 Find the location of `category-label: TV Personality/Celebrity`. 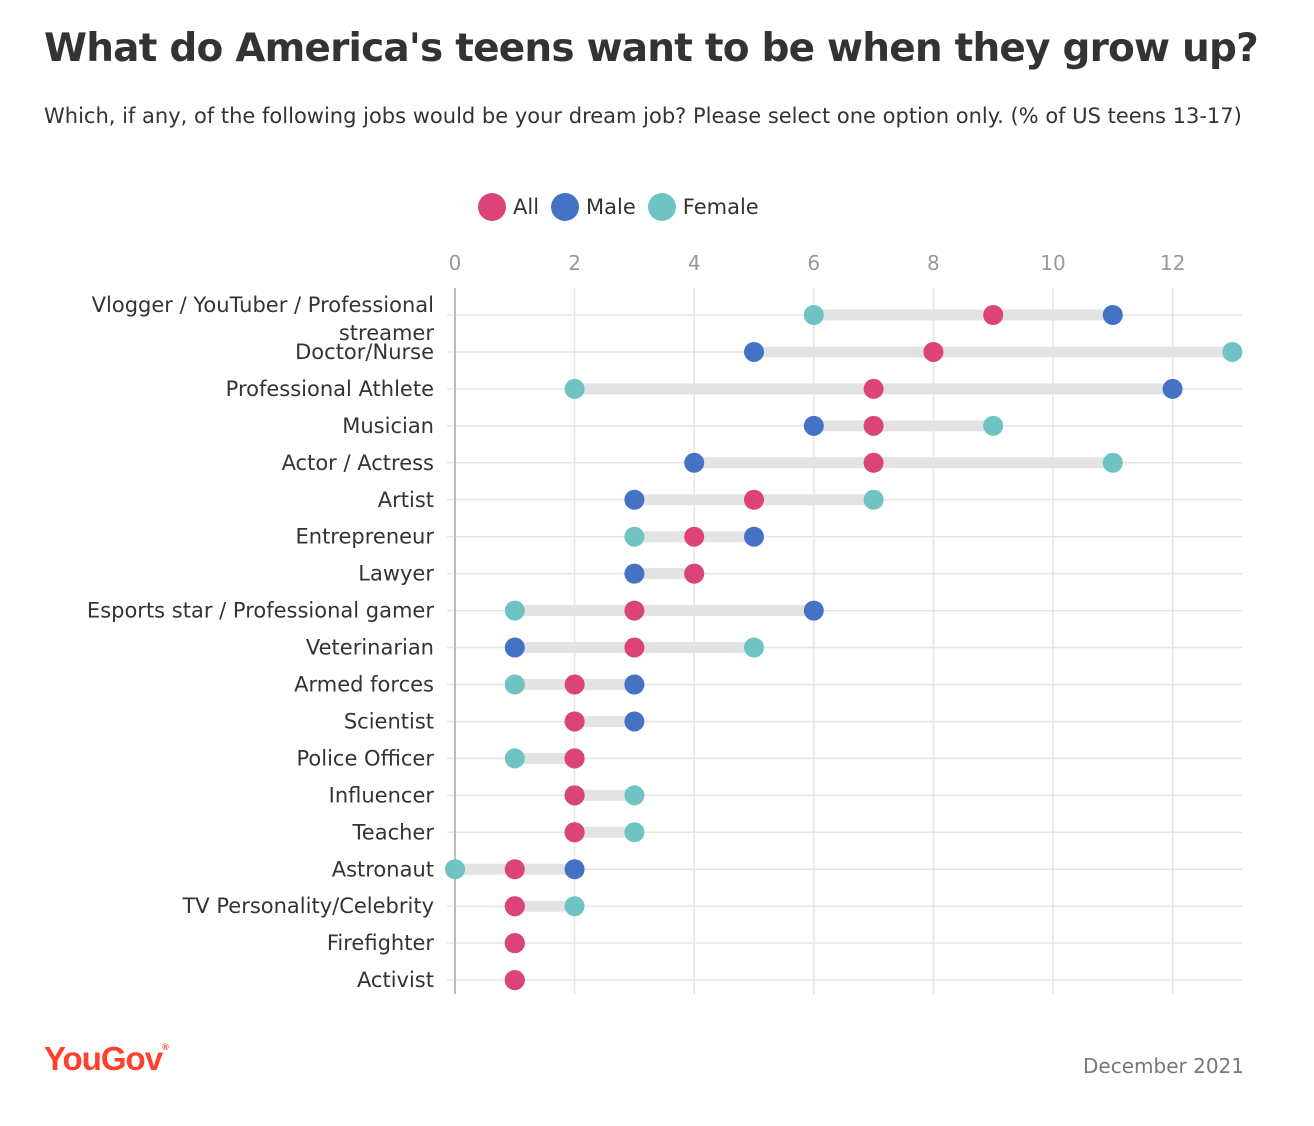

category-label: TV Personality/Celebrity is located at coordinates (307, 906).